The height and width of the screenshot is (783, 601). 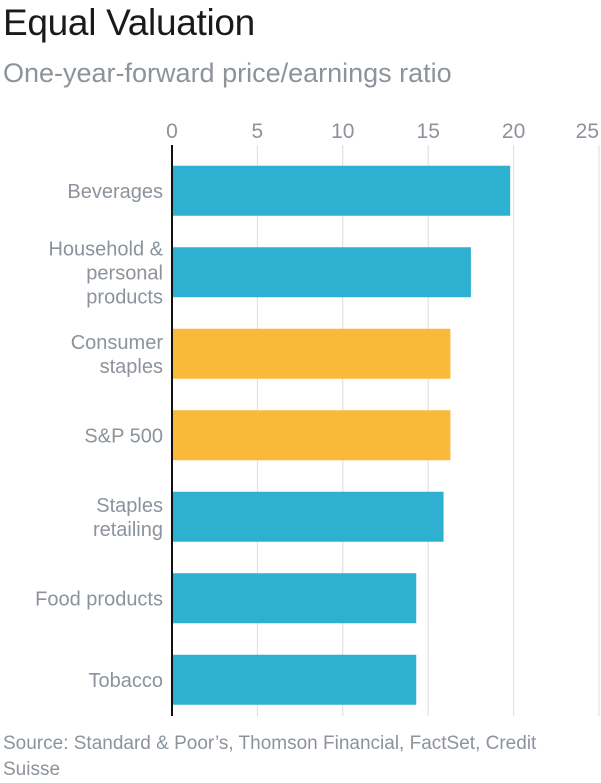 What do you see at coordinates (115, 192) in the screenshot?
I see `category-label: Beverages` at bounding box center [115, 192].